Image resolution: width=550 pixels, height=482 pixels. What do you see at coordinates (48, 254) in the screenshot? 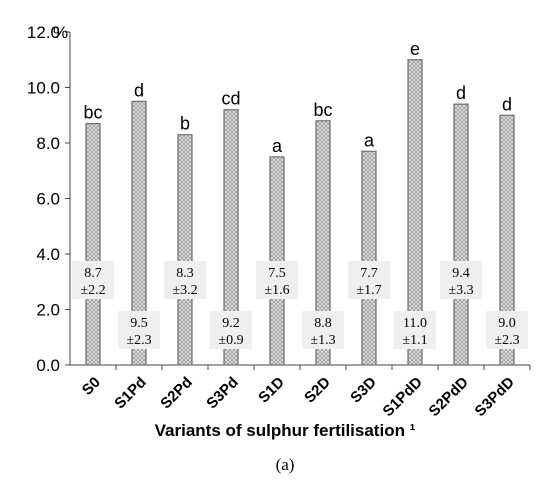
I see `y-tick-label: 4.0` at bounding box center [48, 254].